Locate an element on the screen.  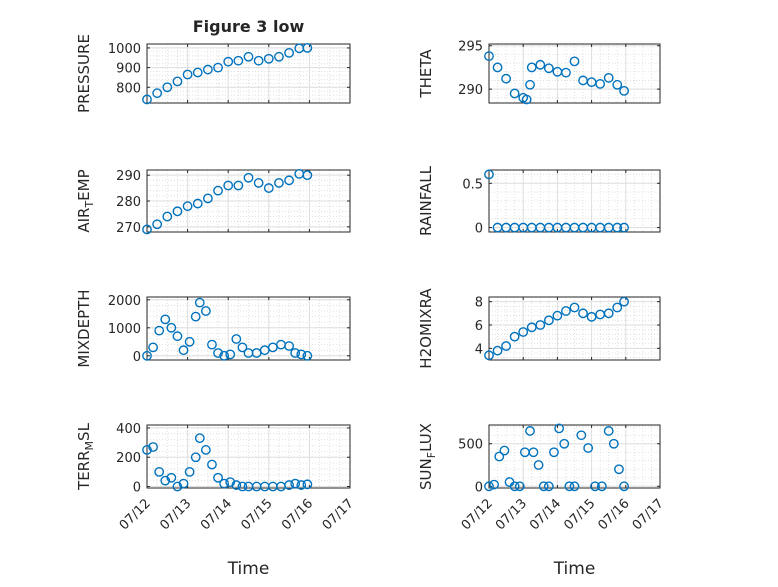
y-axis-label: AIRTEMP is located at coordinates (85, 200).